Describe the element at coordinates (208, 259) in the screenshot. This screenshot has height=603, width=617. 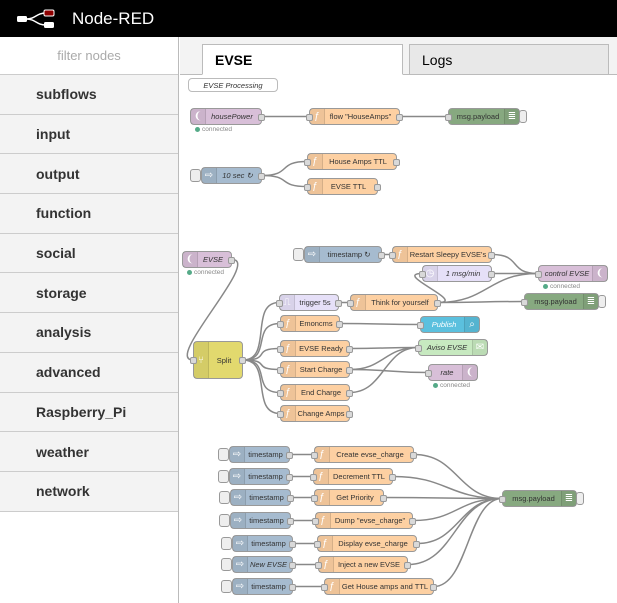
I see `mqtt-in-node: ❨ EVSE` at that location.